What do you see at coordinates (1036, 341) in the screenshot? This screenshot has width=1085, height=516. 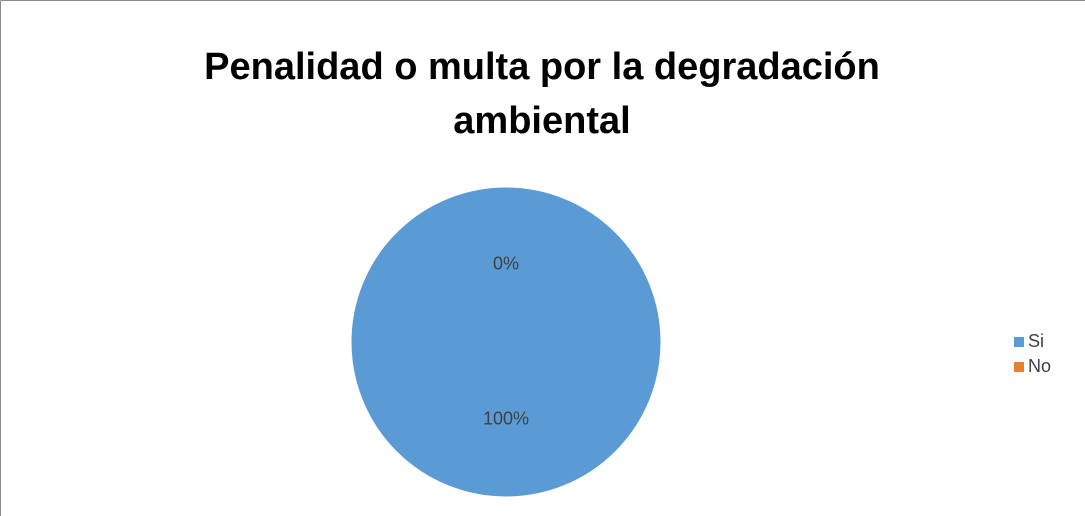 I see `legend-label: Si` at bounding box center [1036, 341].